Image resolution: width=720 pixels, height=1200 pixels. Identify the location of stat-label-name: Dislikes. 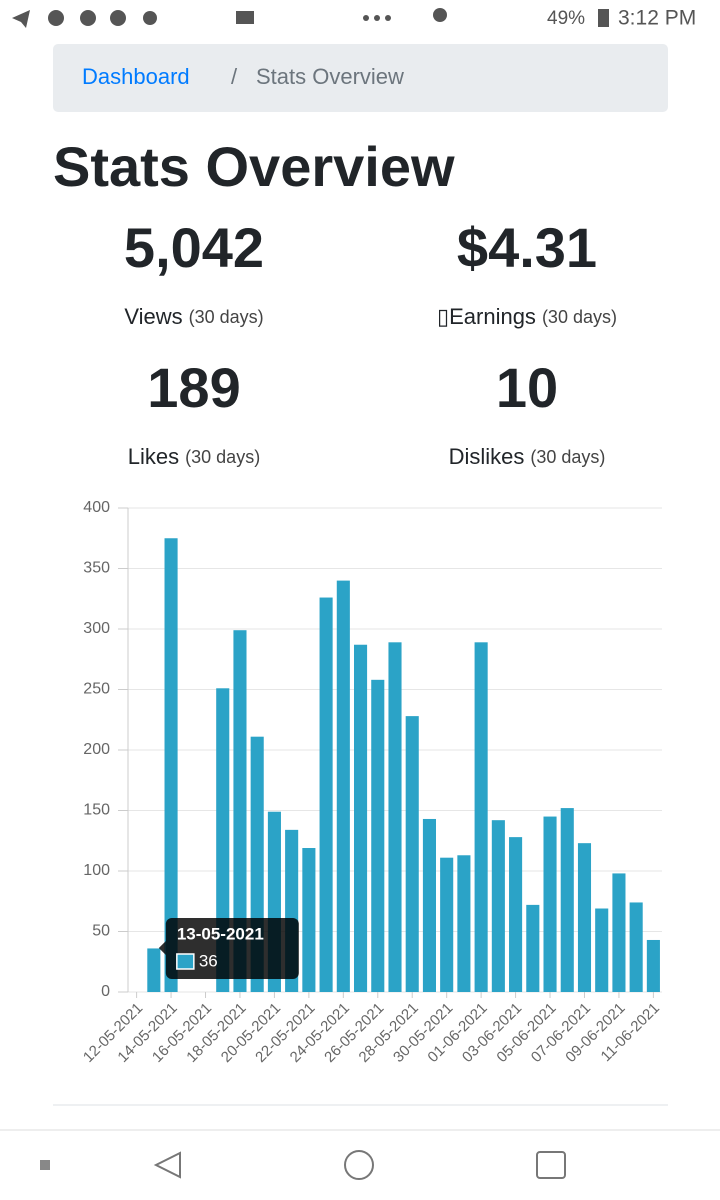
(487, 456).